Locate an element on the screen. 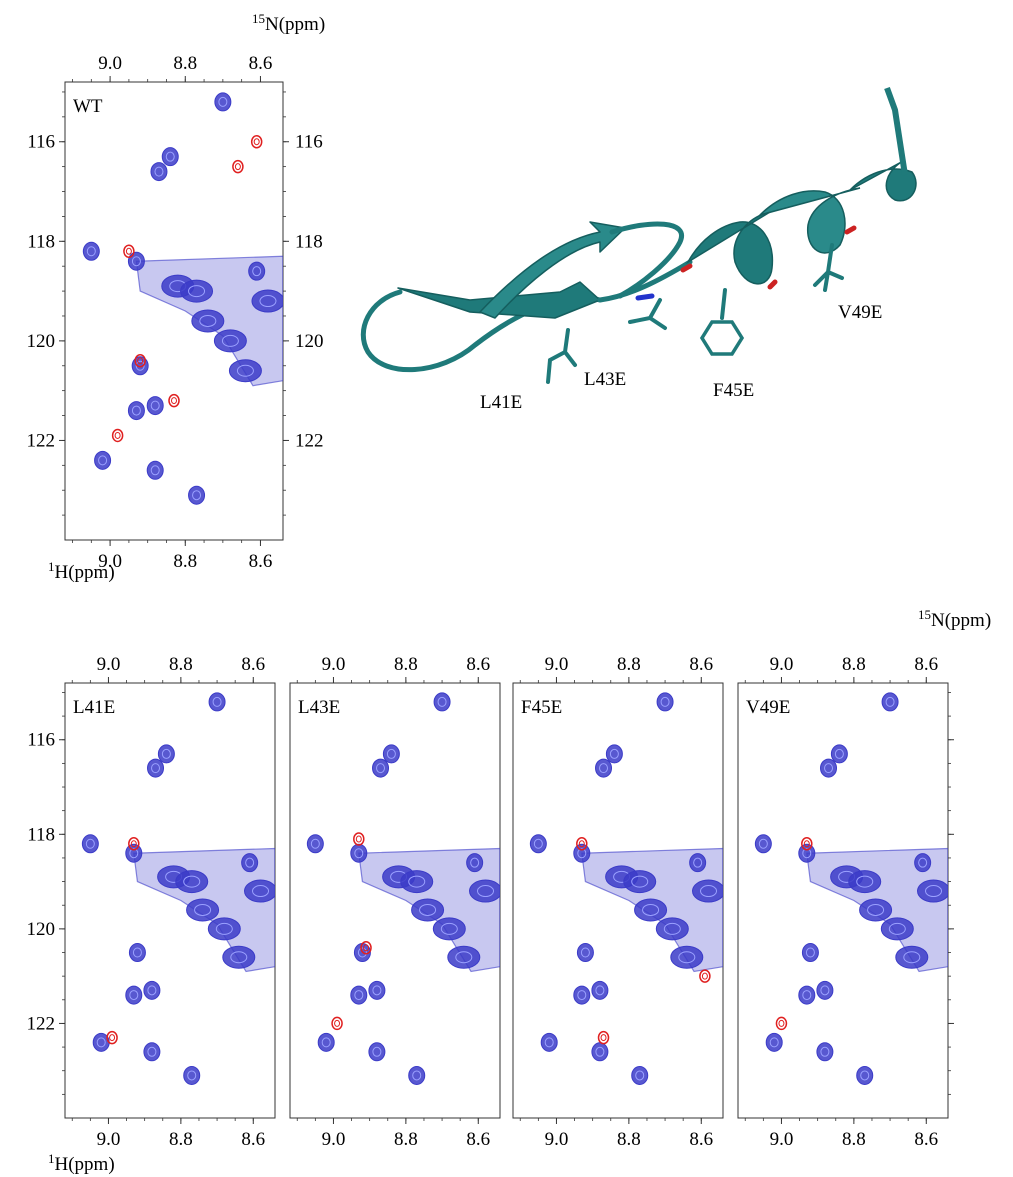 This screenshot has width=1013, height=1177. heteroatoms is located at coordinates (746, 263).